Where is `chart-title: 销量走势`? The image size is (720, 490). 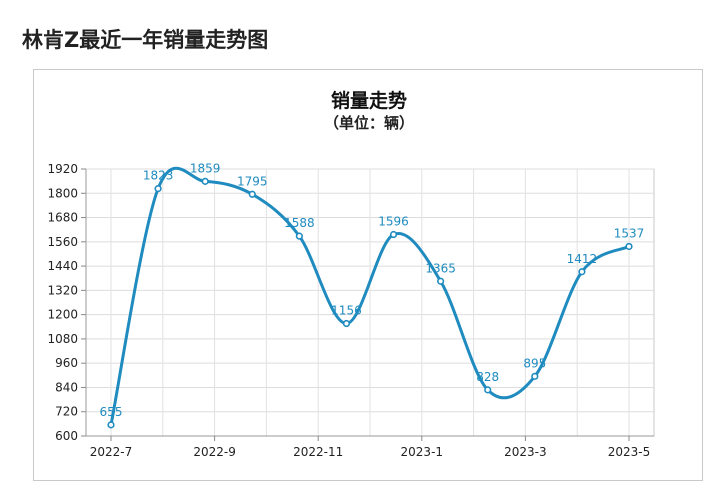
chart-title: 销量走势 is located at coordinates (368, 101).